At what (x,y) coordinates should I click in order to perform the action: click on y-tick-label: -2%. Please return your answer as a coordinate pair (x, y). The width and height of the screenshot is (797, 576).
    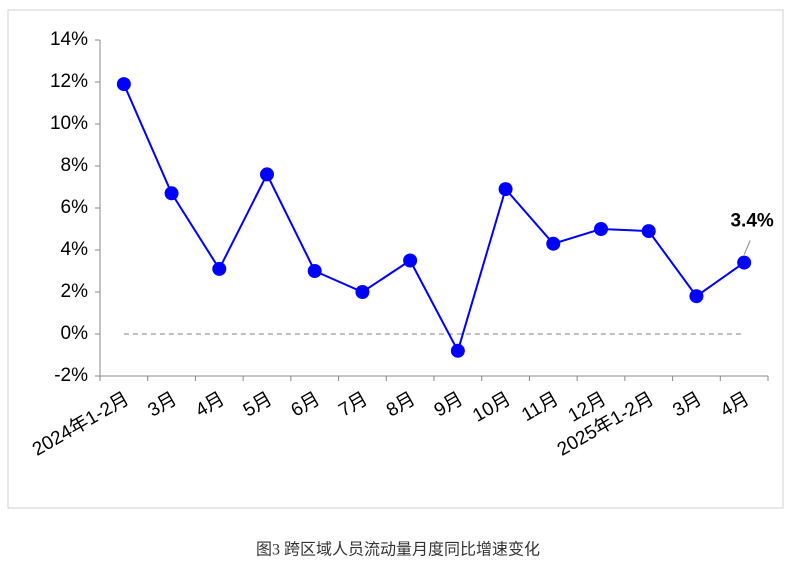
    Looking at the image, I should click on (71, 375).